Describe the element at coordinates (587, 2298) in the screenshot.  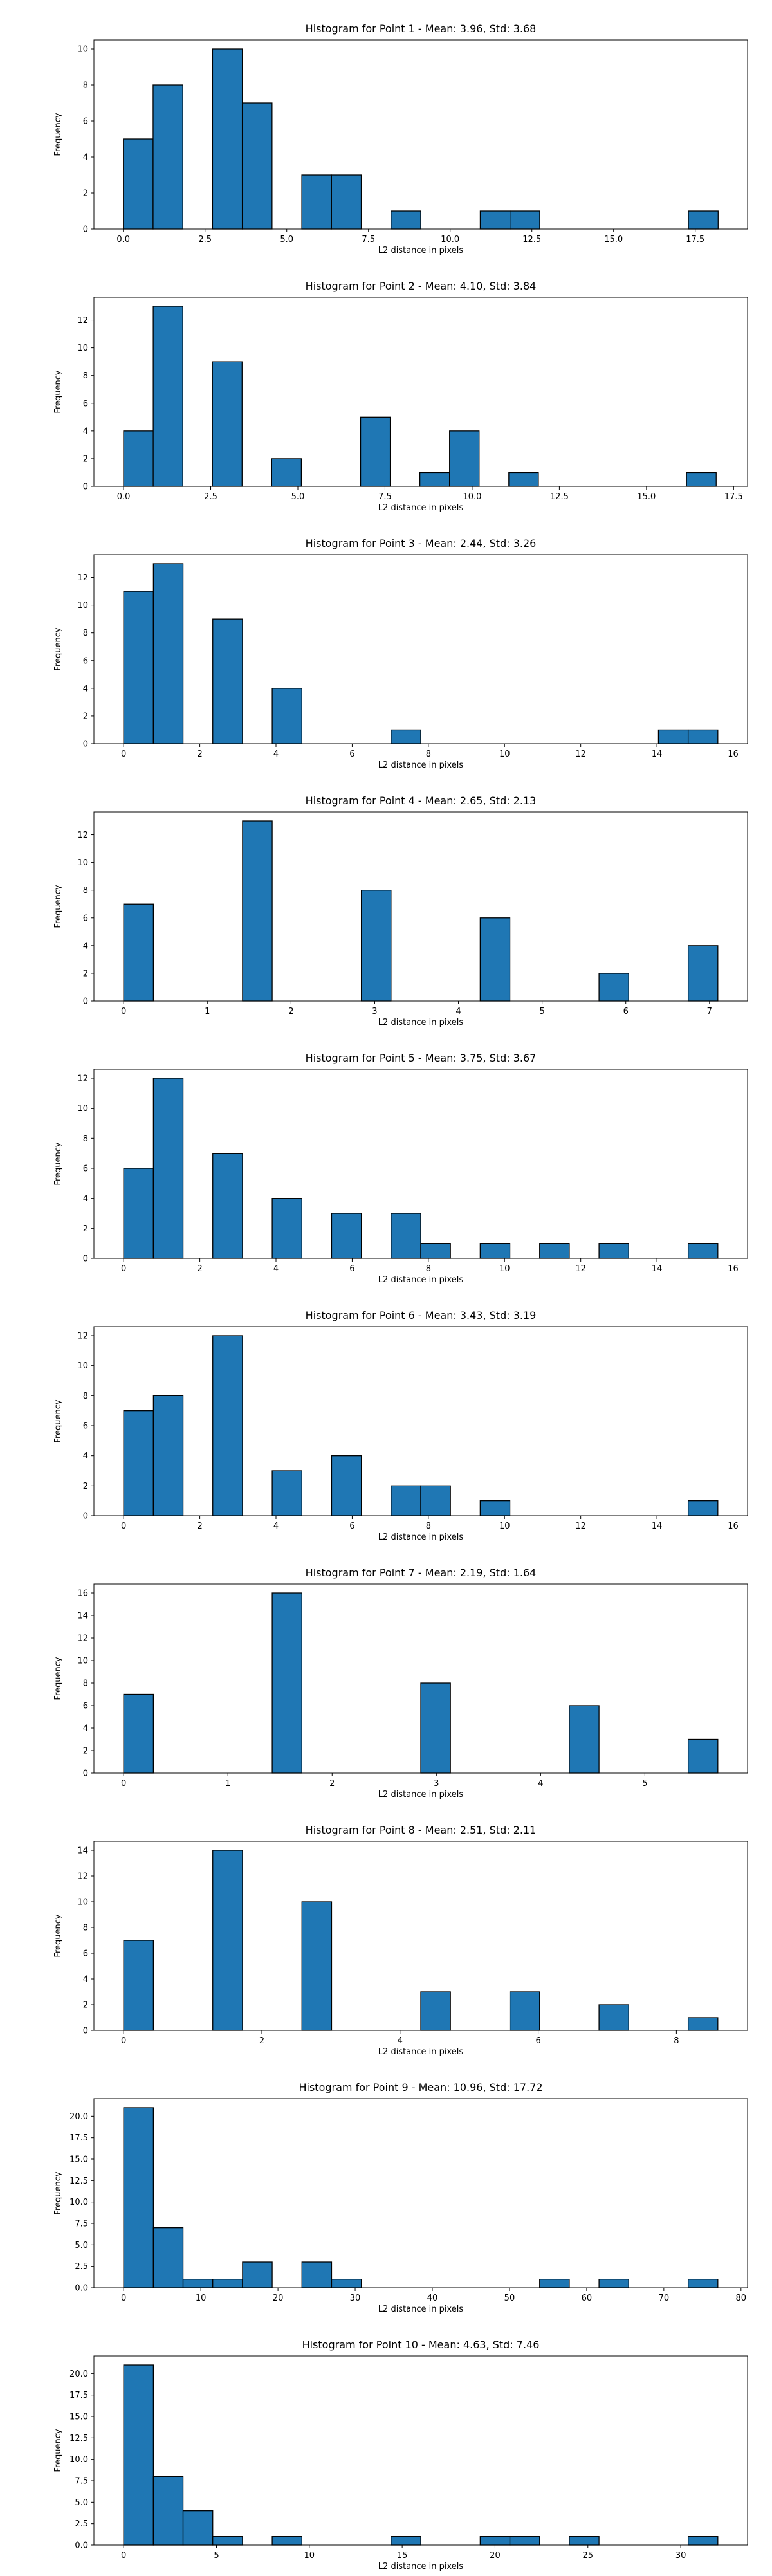
I see `x-tick-label: 60` at that location.